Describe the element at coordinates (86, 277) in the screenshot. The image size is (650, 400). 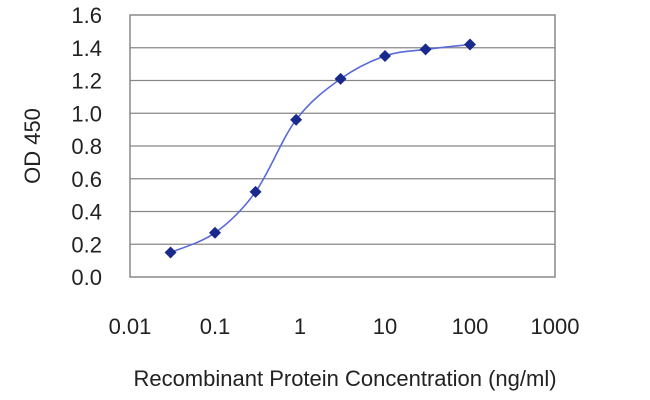
I see `y-tick-label: 0.0` at that location.